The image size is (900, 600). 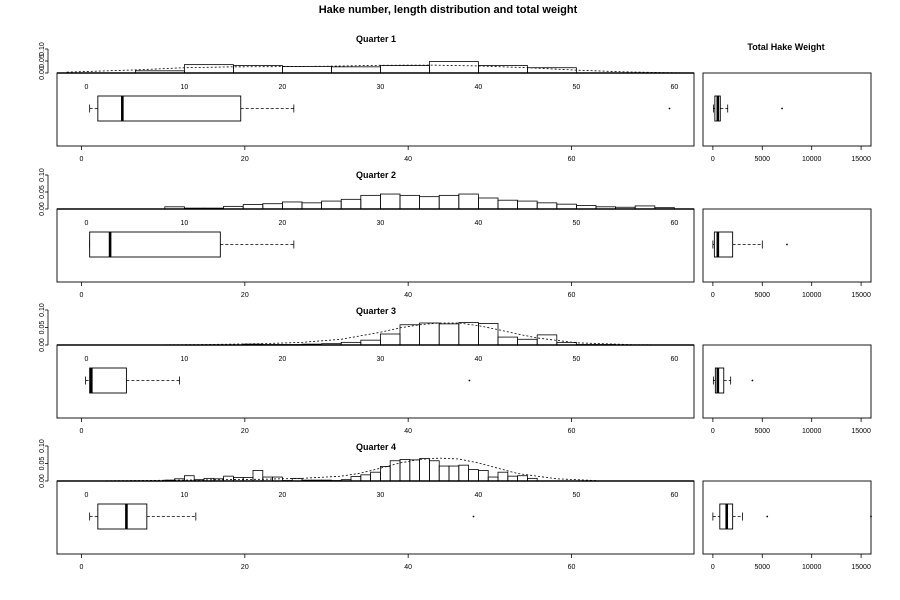 What do you see at coordinates (479, 359) in the screenshot?
I see `histogram-x-tick-label: 40` at bounding box center [479, 359].